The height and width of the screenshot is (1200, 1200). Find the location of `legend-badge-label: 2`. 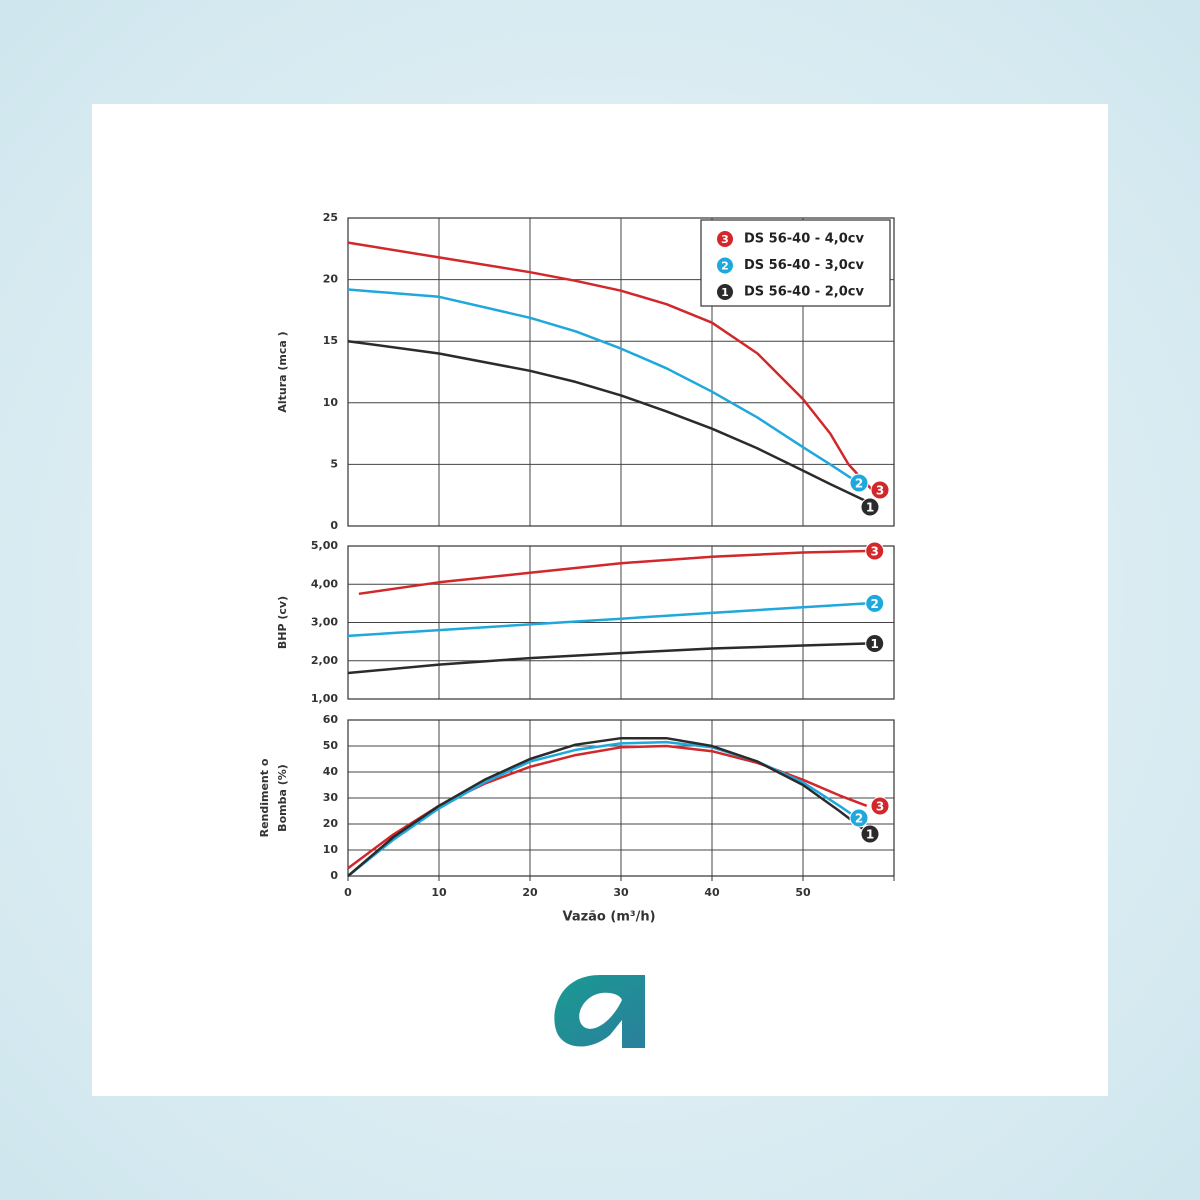

legend-badge-label: 2 is located at coordinates (725, 266).